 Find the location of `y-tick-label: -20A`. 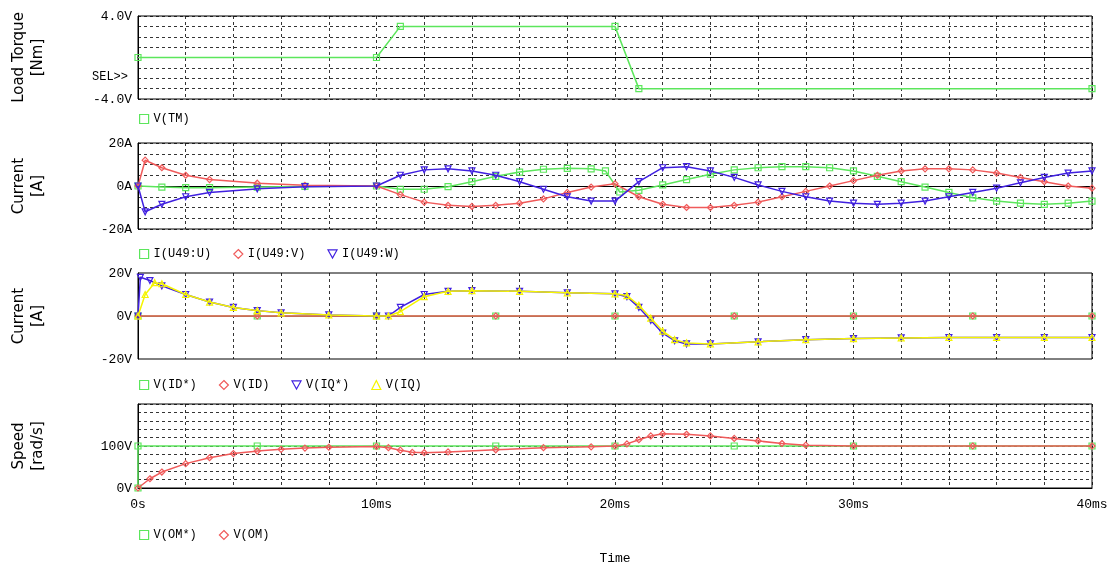

y-tick-label: -20A is located at coordinates (116, 229).